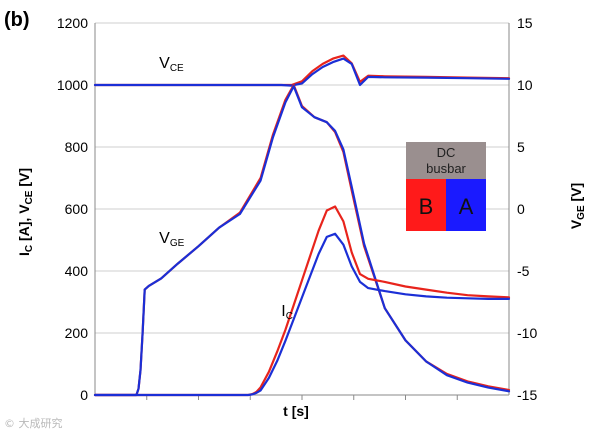  Describe the element at coordinates (77, 209) in the screenshot. I see `y-left-tick-label: 600` at that location.